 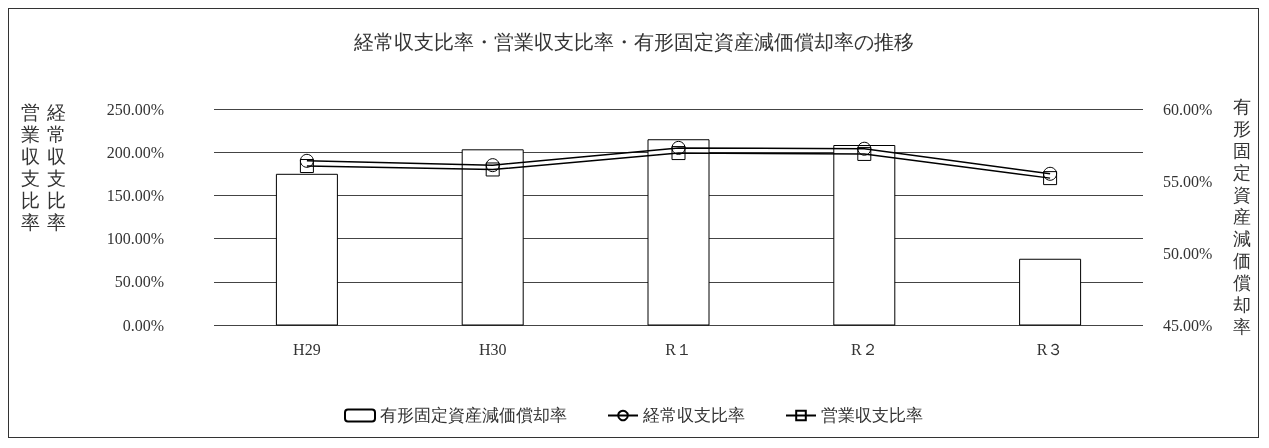 I want to click on x-tick-label: R３, so click(x=1050, y=349).